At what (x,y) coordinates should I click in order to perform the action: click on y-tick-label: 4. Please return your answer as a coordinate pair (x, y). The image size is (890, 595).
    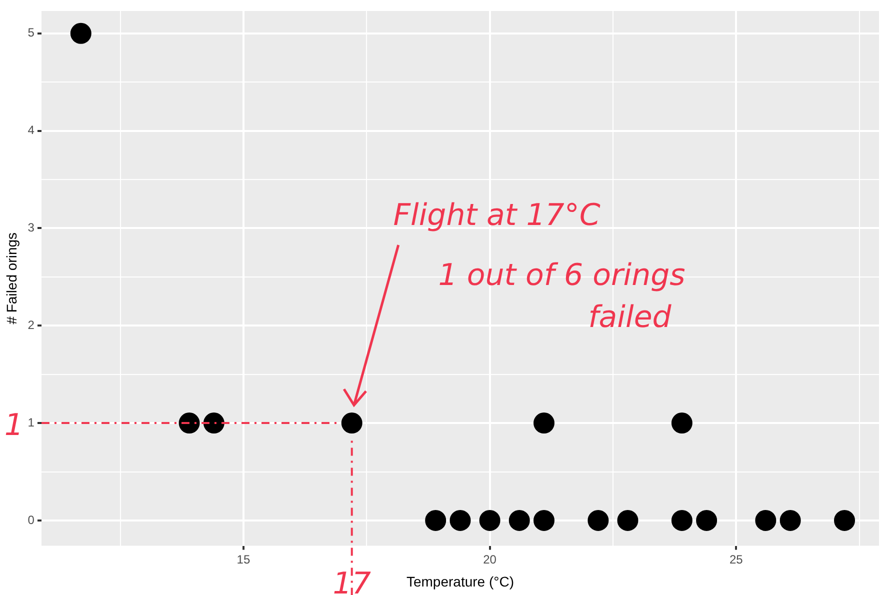
    Looking at the image, I should click on (31, 130).